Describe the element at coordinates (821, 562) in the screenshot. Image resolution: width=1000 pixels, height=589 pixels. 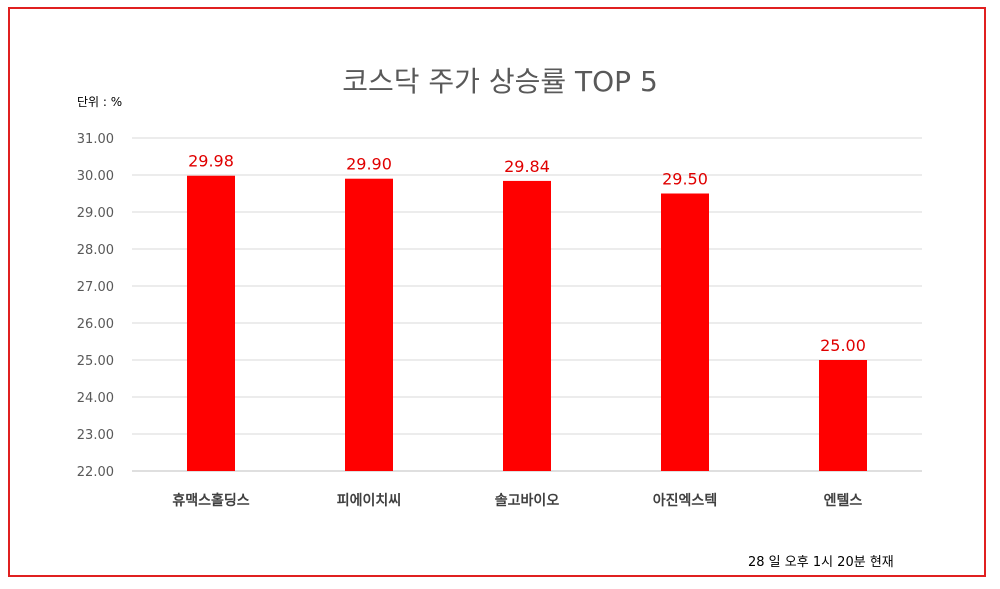
I see `footnote: 28 일 오후 1시 20분 현재` at that location.